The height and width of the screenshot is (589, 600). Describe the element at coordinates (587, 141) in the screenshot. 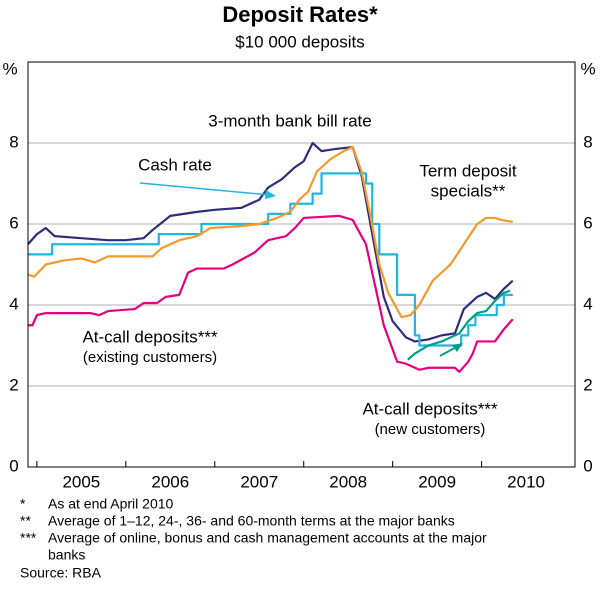

I see `y-tick-label-right: 8` at that location.